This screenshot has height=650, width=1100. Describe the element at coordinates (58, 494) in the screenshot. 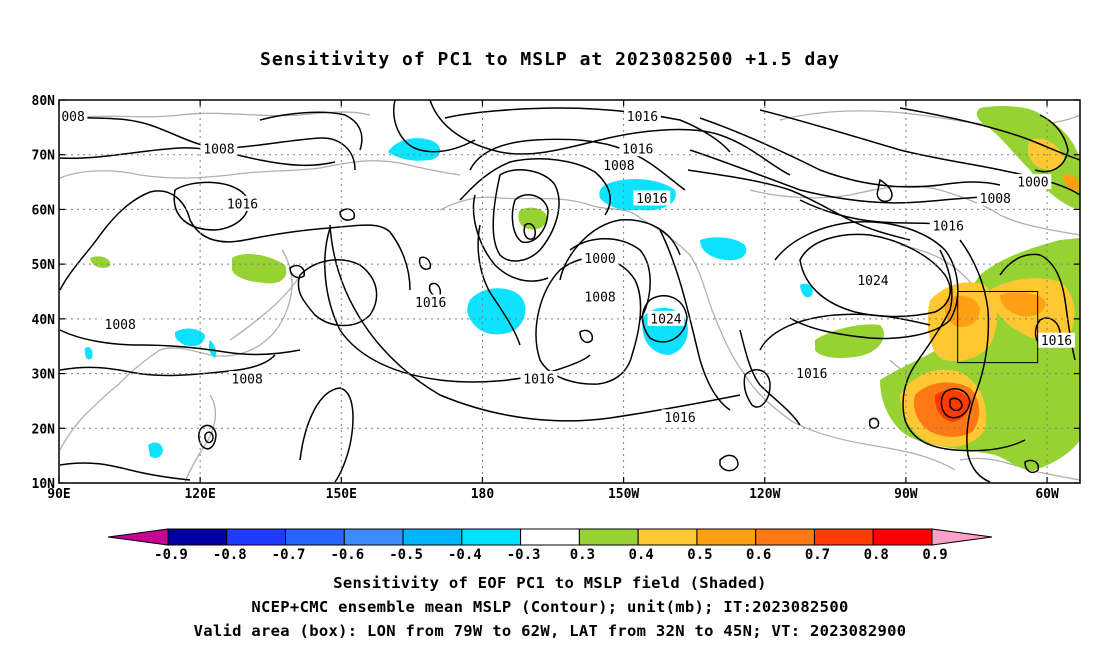

I see `lon-tick-label: 90E` at that location.